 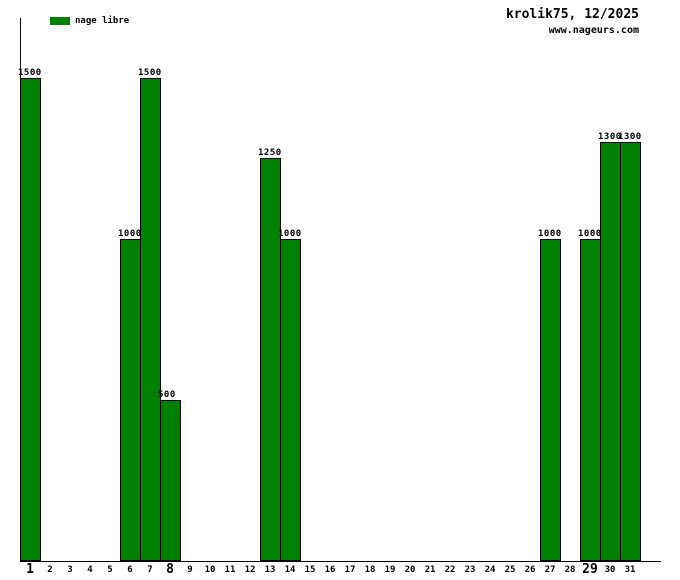 What do you see at coordinates (50, 570) in the screenshot?
I see `x-tick-label-day-2: 2` at bounding box center [50, 570].